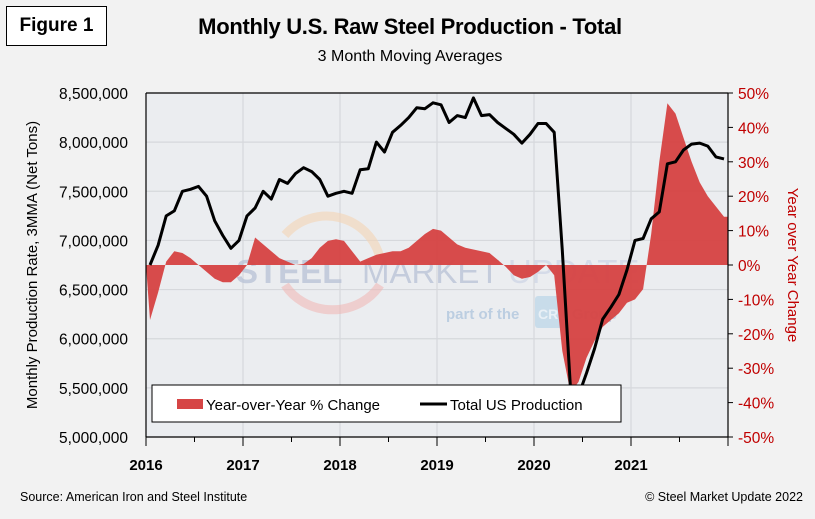 The width and height of the screenshot is (815, 519). Describe the element at coordinates (630, 465) in the screenshot. I see `x-tick-label: 2021` at that location.